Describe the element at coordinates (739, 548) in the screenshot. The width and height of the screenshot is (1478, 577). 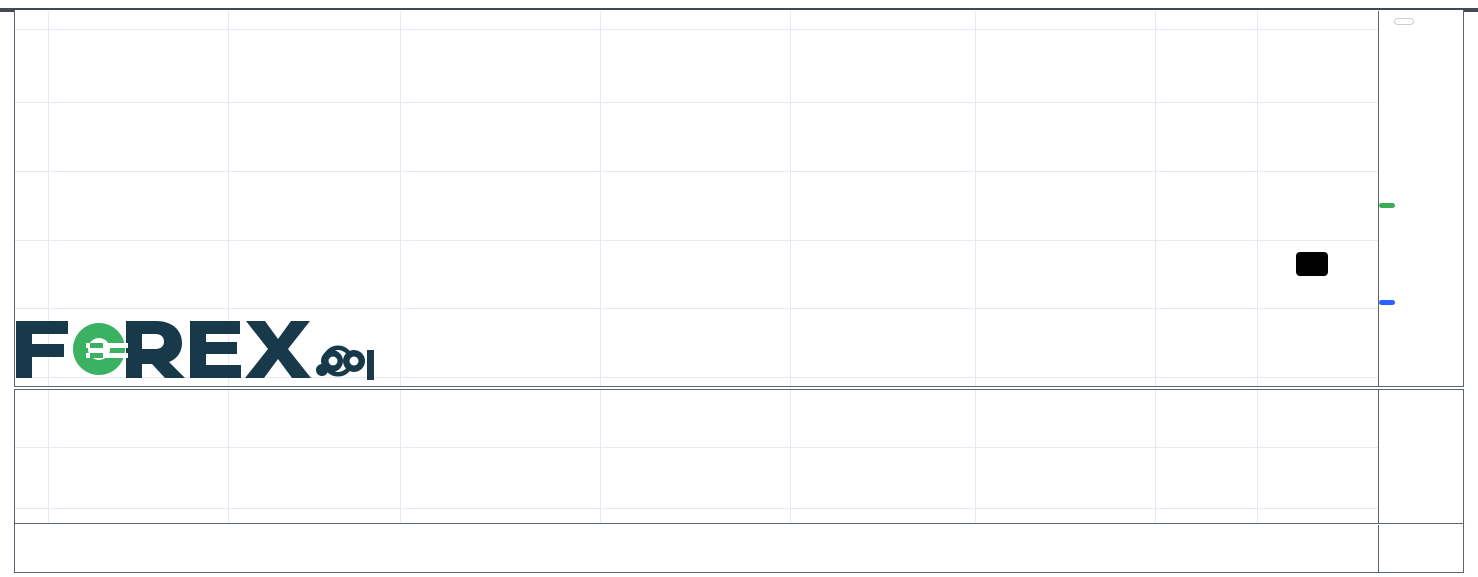
I see `time-axis-panel` at that location.